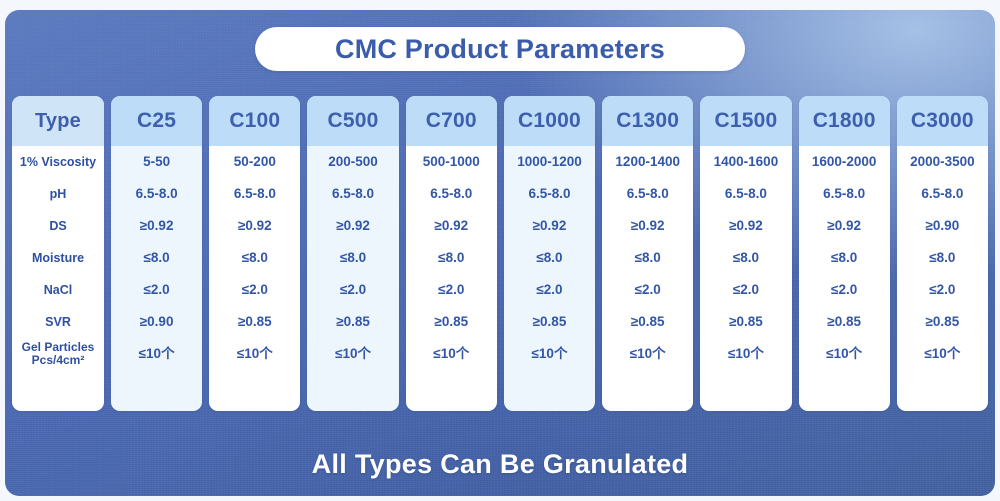 The height and width of the screenshot is (501, 1000). Describe the element at coordinates (451, 226) in the screenshot. I see `cell-c700-ds: ≥0.92` at that location.